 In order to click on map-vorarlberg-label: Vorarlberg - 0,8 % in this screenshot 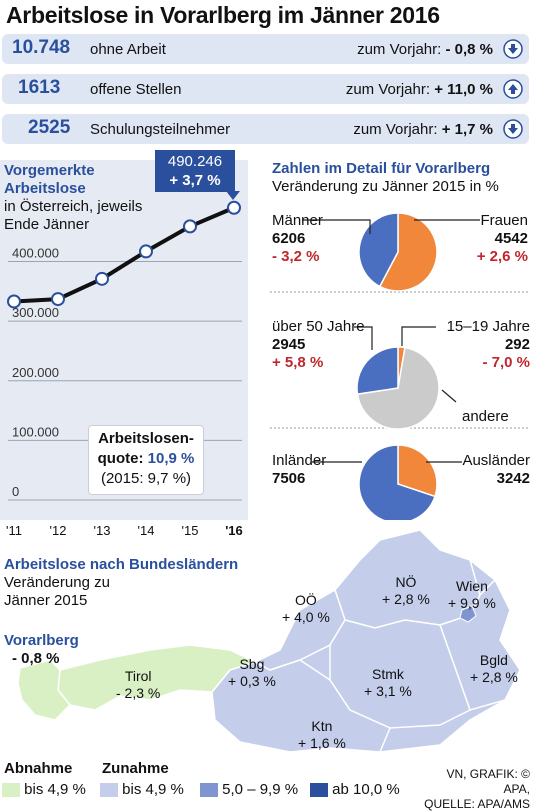, I will do `click(41, 649)`.